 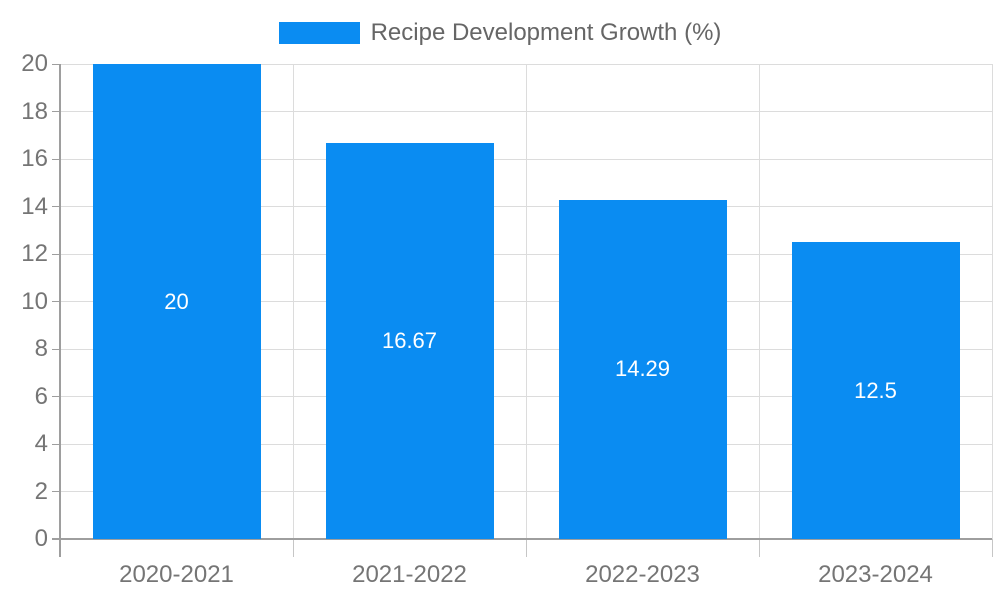 I want to click on bar-2020-2021, so click(x=176, y=301).